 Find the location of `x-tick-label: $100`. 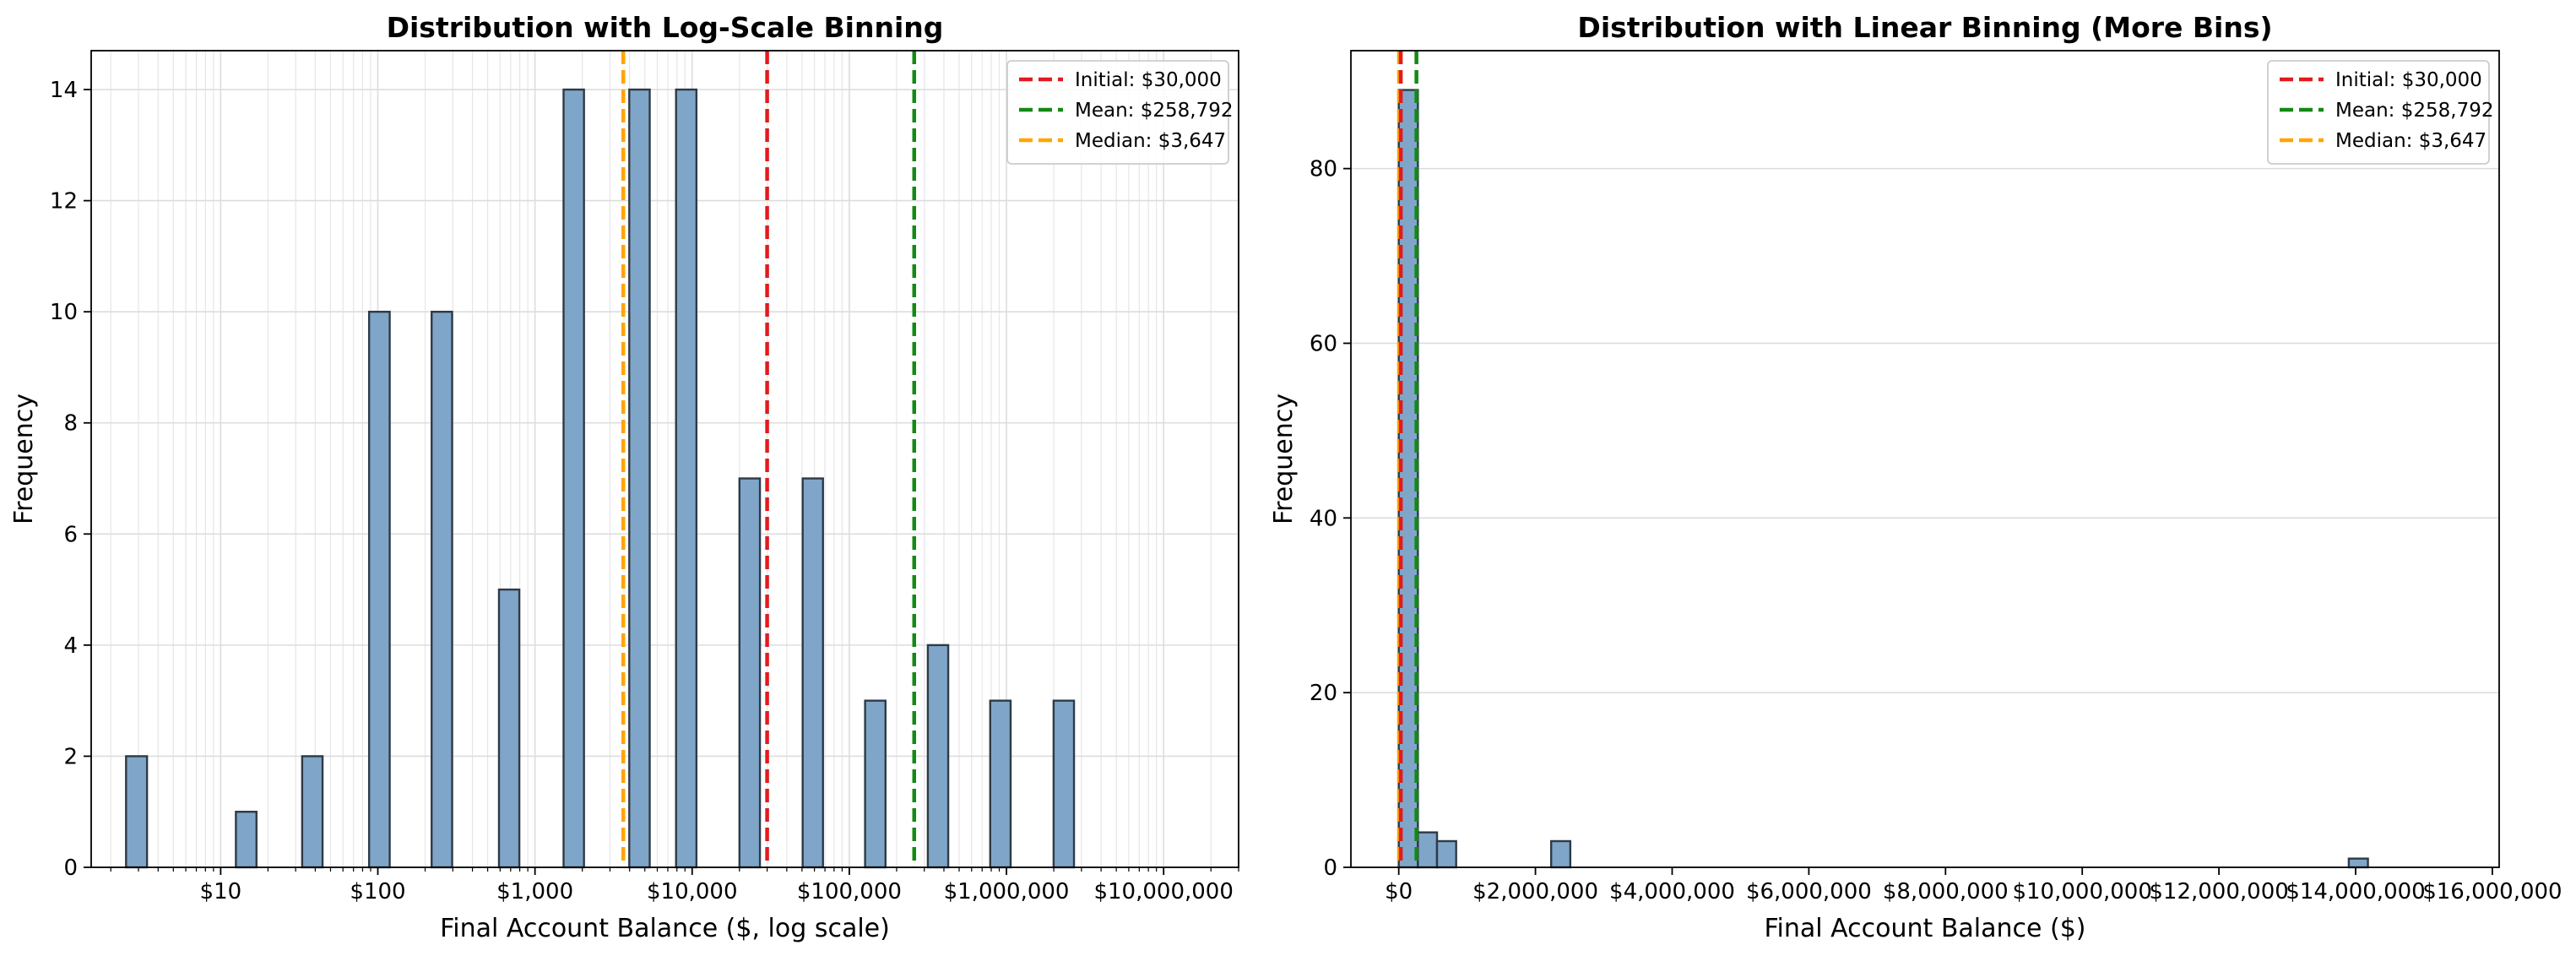

x-tick-label: $100 is located at coordinates (377, 891).